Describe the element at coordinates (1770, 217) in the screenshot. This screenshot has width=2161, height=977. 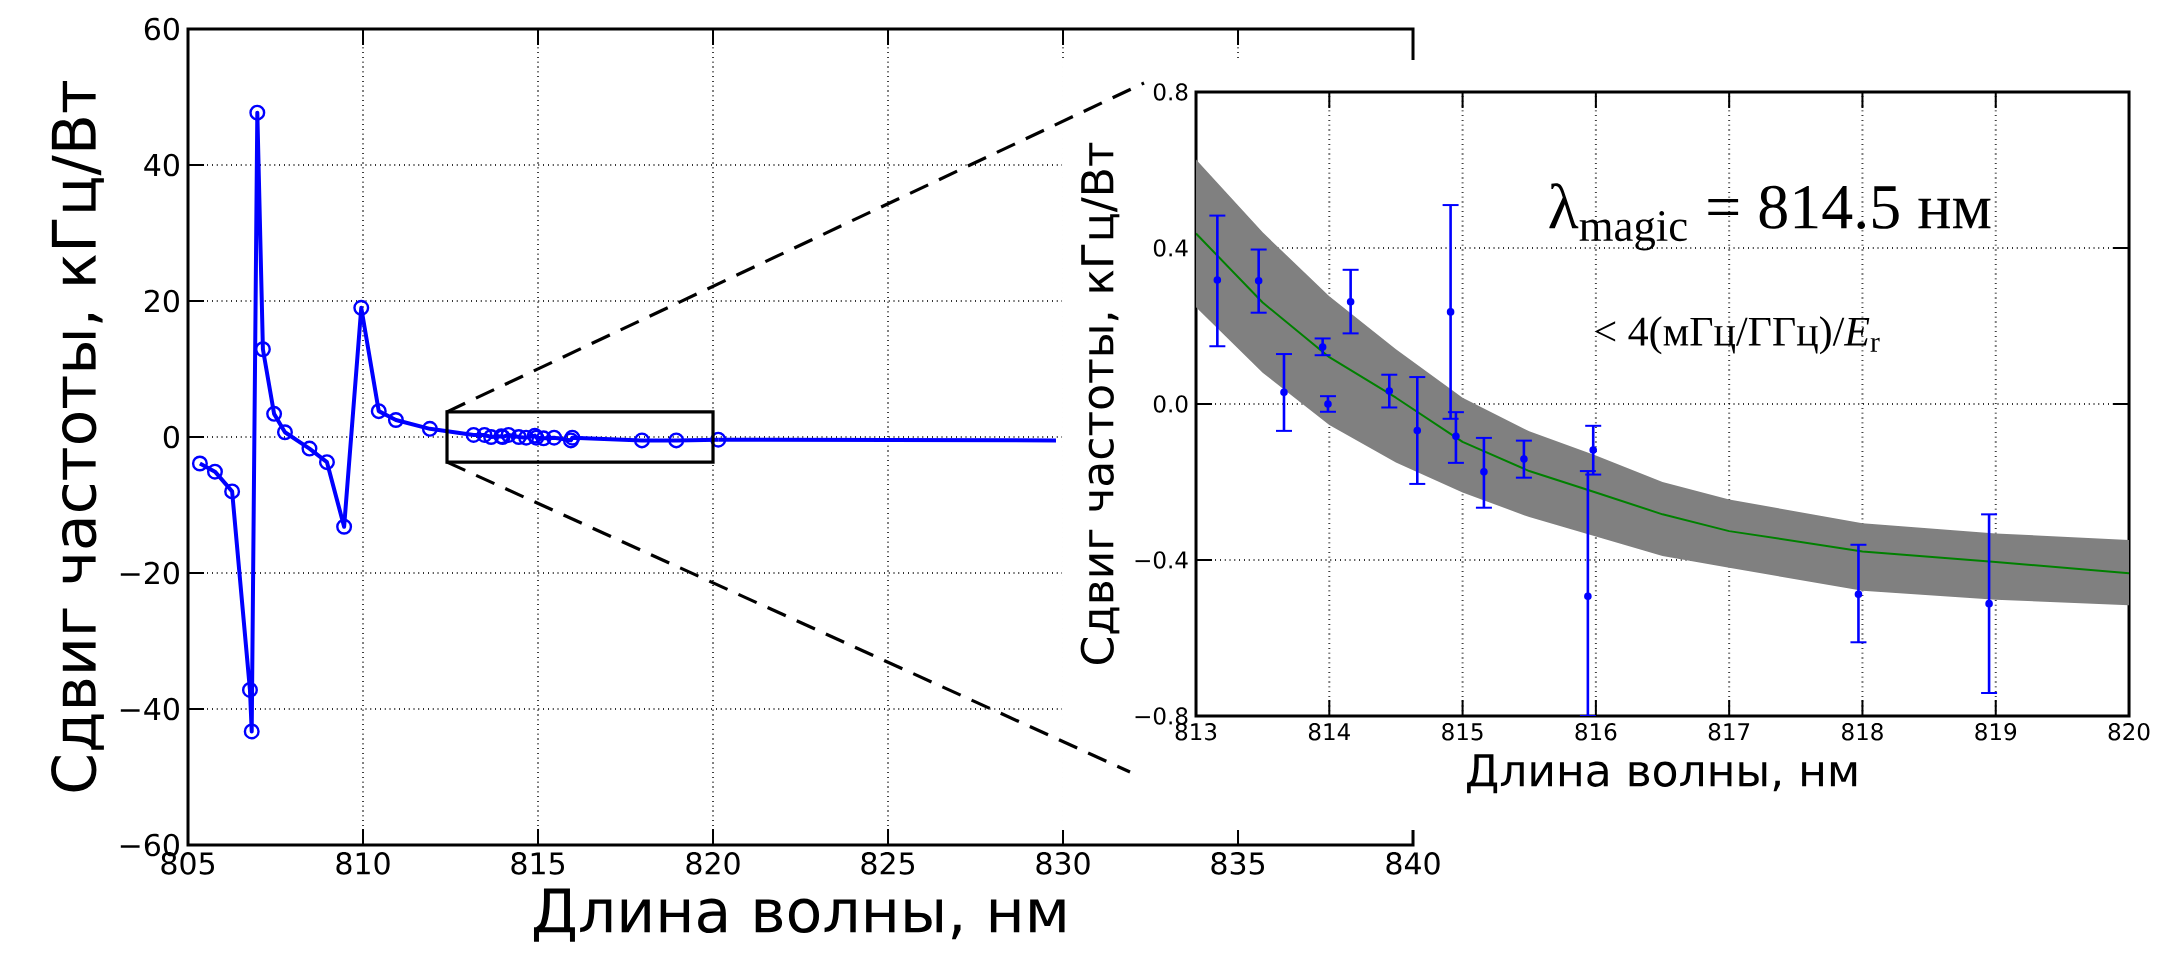
I see `annotation: λ$_{magic}$ = 814.5 нм` at that location.